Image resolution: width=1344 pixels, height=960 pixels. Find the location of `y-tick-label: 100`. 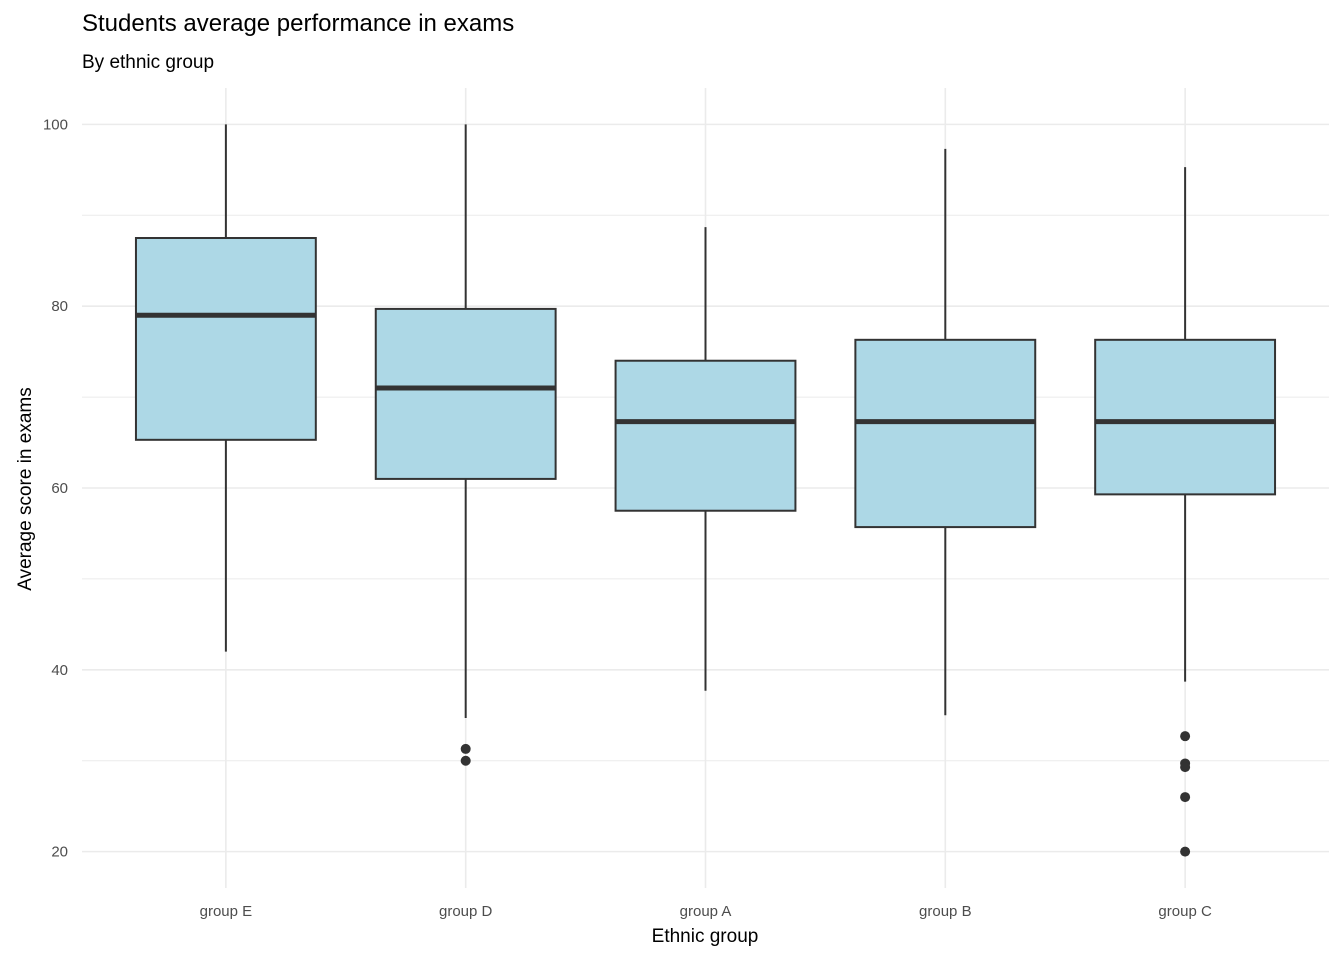

y-tick-label: 100 is located at coordinates (55, 124).